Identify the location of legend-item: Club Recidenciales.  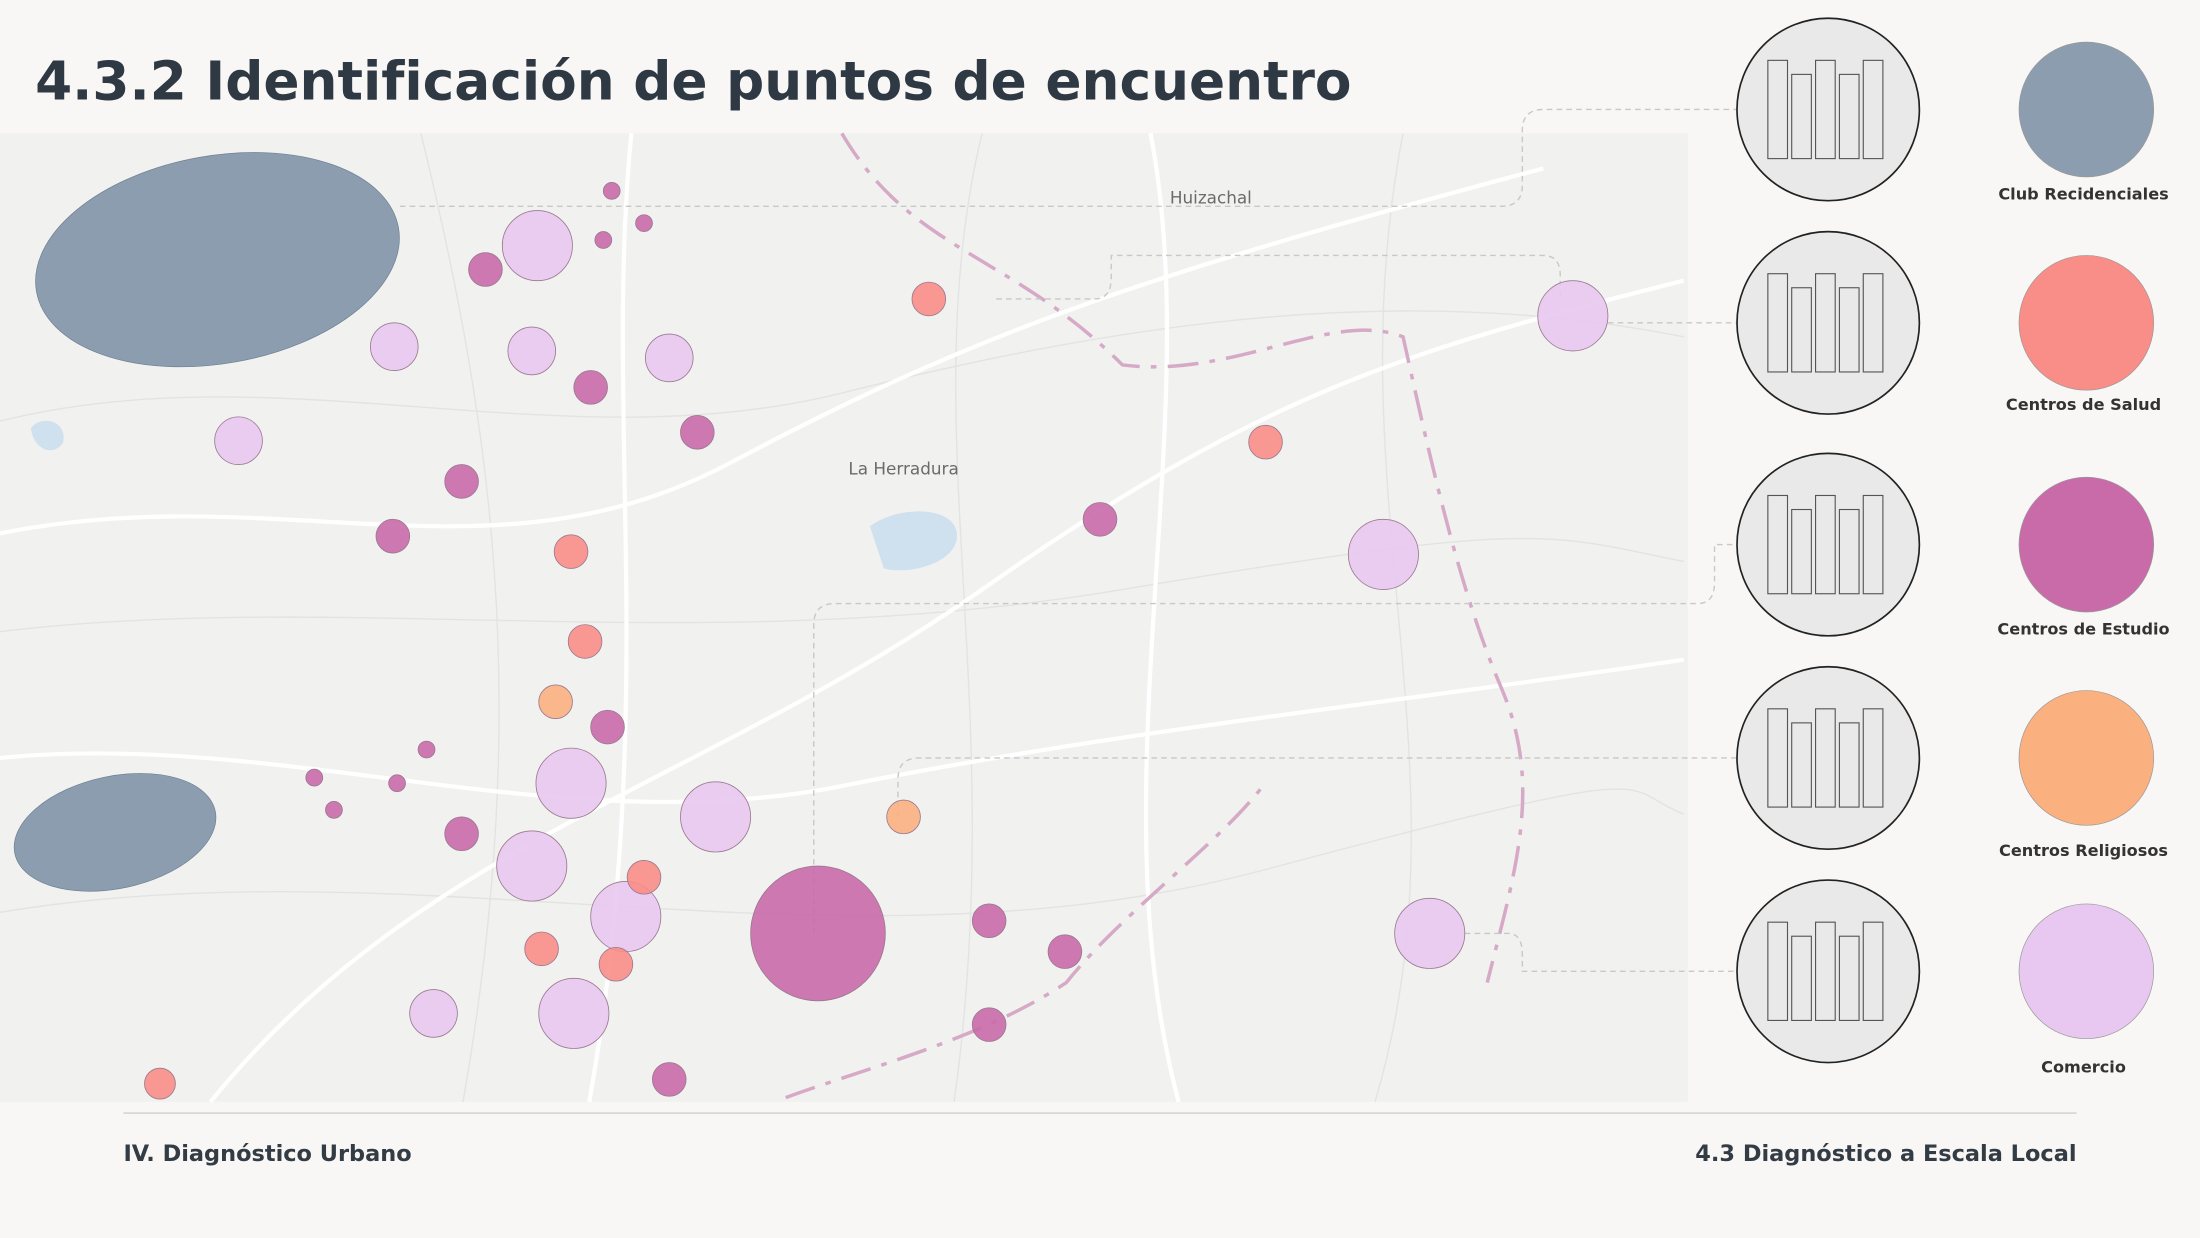
(1952, 110).